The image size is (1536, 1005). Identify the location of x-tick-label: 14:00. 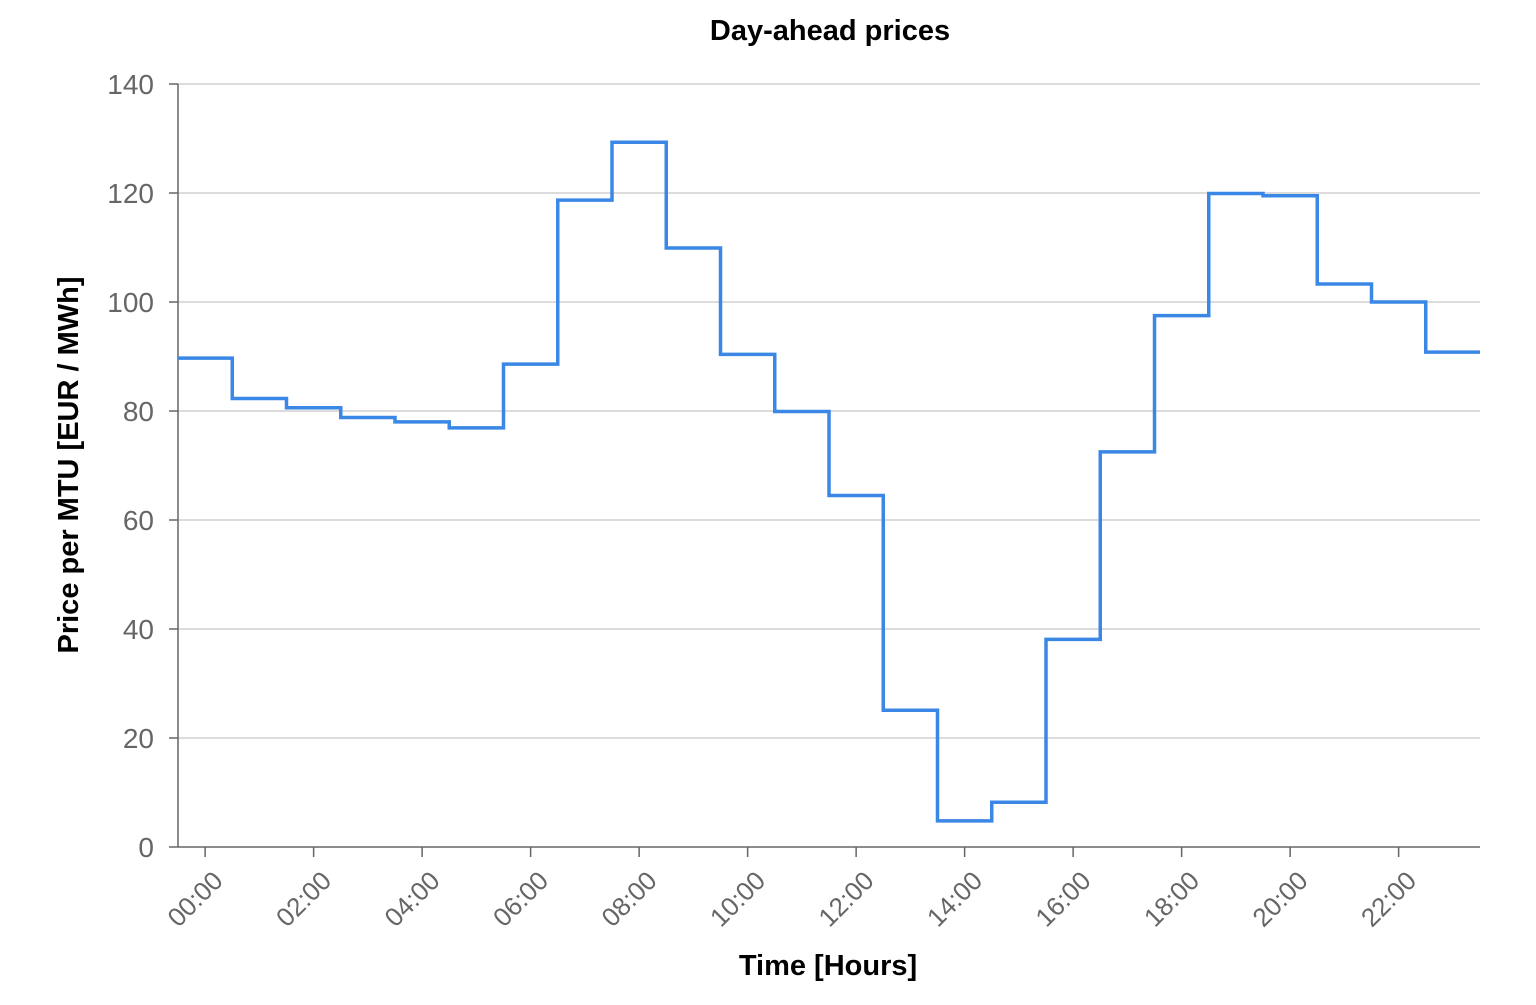
(954, 898).